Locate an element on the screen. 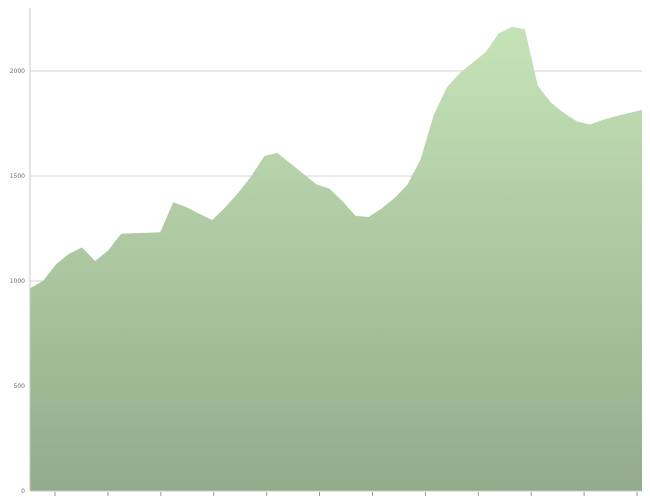 The width and height of the screenshot is (650, 497). y-tick-label: 1000 is located at coordinates (17, 281).